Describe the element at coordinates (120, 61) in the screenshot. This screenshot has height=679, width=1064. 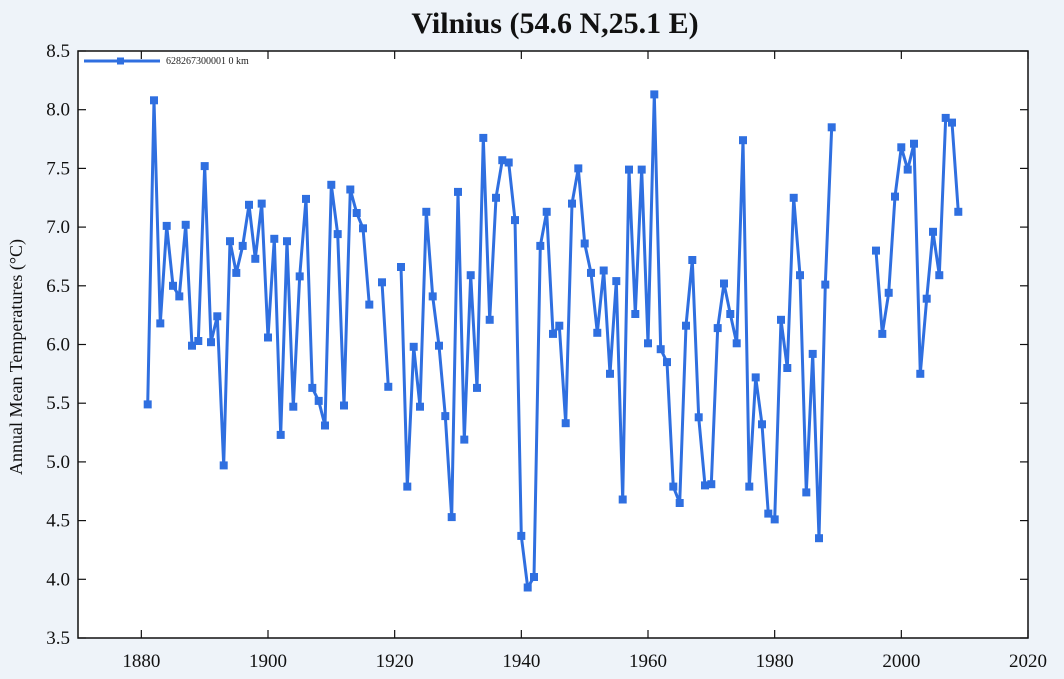
I see `legend-marker` at that location.